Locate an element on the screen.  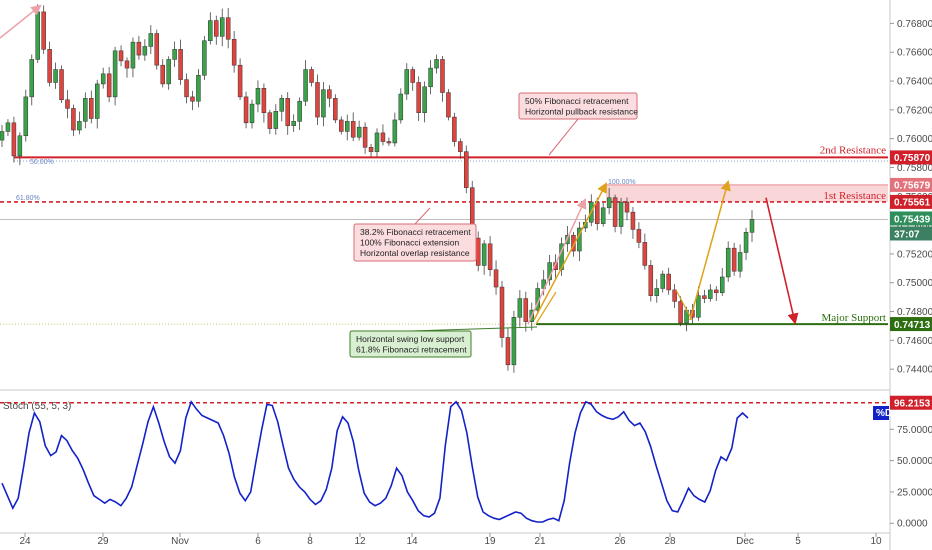
note-overlap-resistance-line: 38.2% Fibonacci retracement is located at coordinates (415, 232).